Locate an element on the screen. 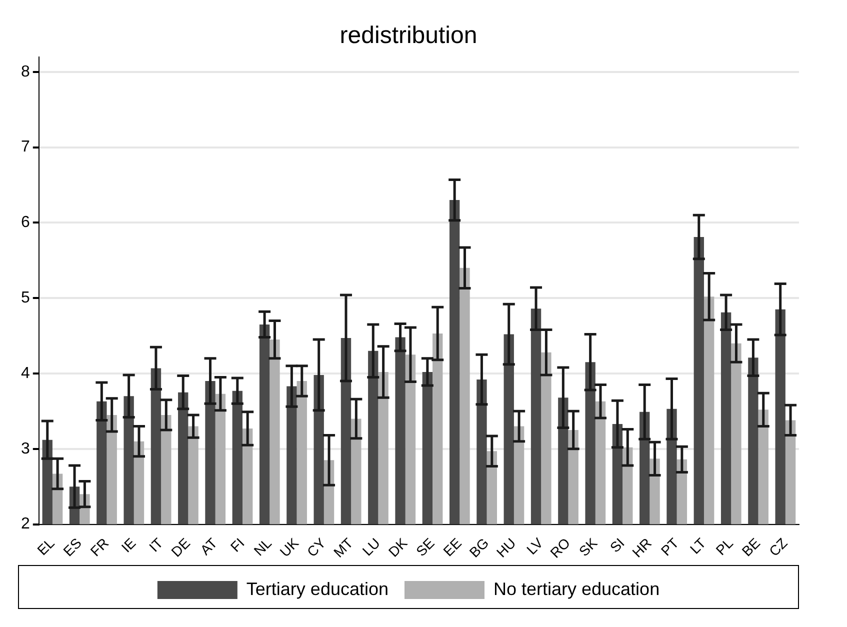  chart-title: redistribution is located at coordinates (409, 36).